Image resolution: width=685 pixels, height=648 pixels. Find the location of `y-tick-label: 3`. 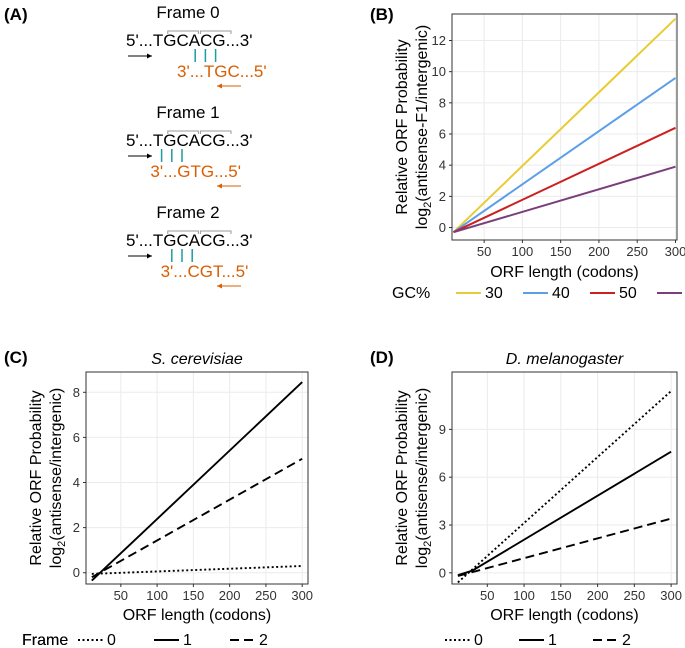

y-tick-label: 3 is located at coordinates (442, 525).